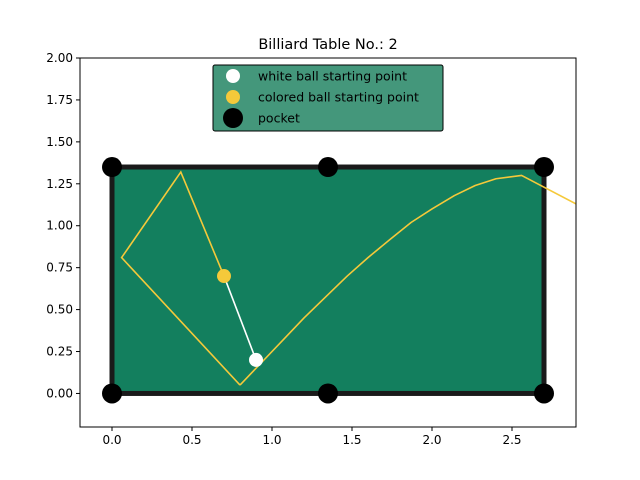 Image resolution: width=640 pixels, height=480 pixels. Describe the element at coordinates (240, 318) in the screenshot. I see `white-ball-path` at that location.